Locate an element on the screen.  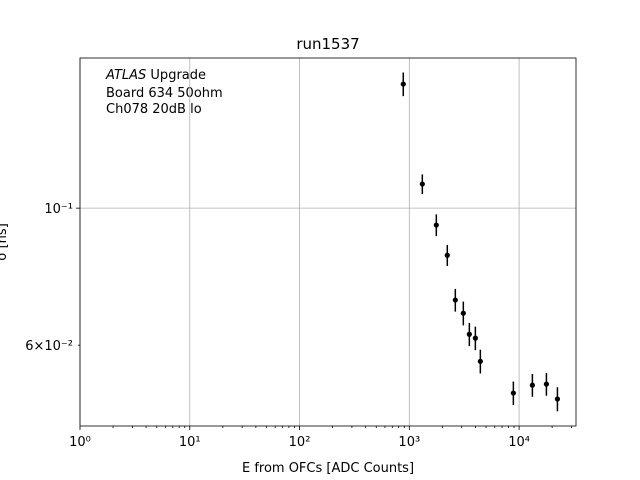
chart-title: run1537 is located at coordinates (327, 44).